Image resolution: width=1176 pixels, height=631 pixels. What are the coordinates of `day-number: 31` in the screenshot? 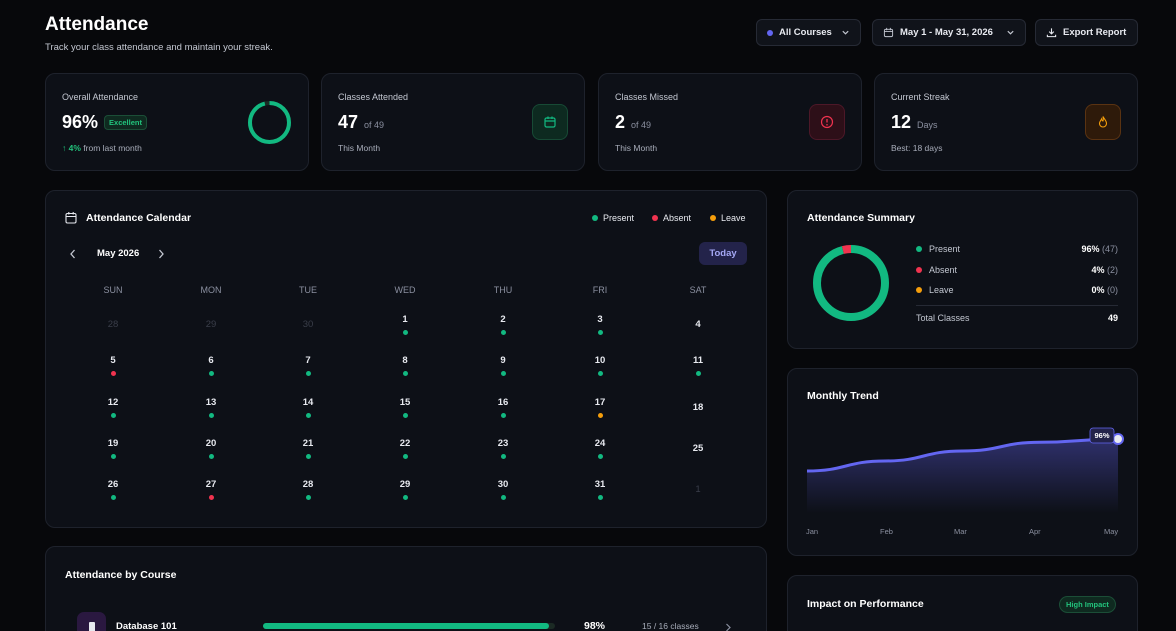 It's located at (600, 485).